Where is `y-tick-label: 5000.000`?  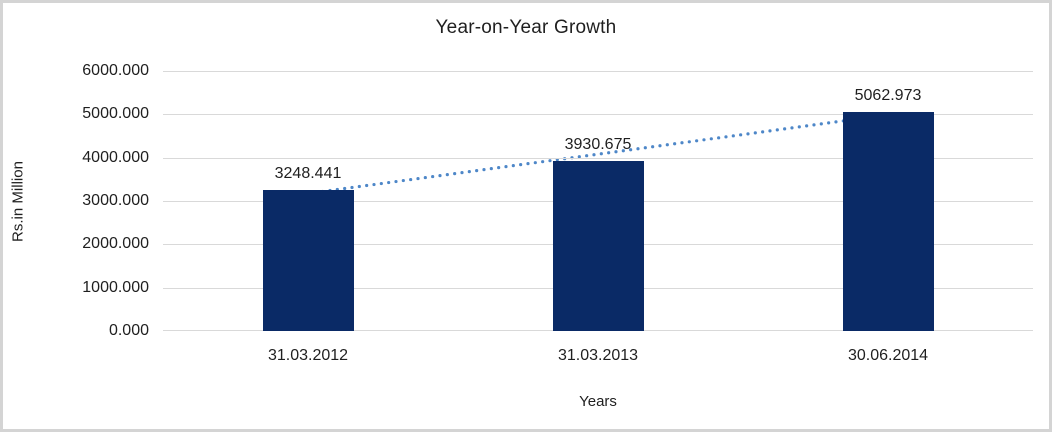 y-tick-label: 5000.000 is located at coordinates (115, 114).